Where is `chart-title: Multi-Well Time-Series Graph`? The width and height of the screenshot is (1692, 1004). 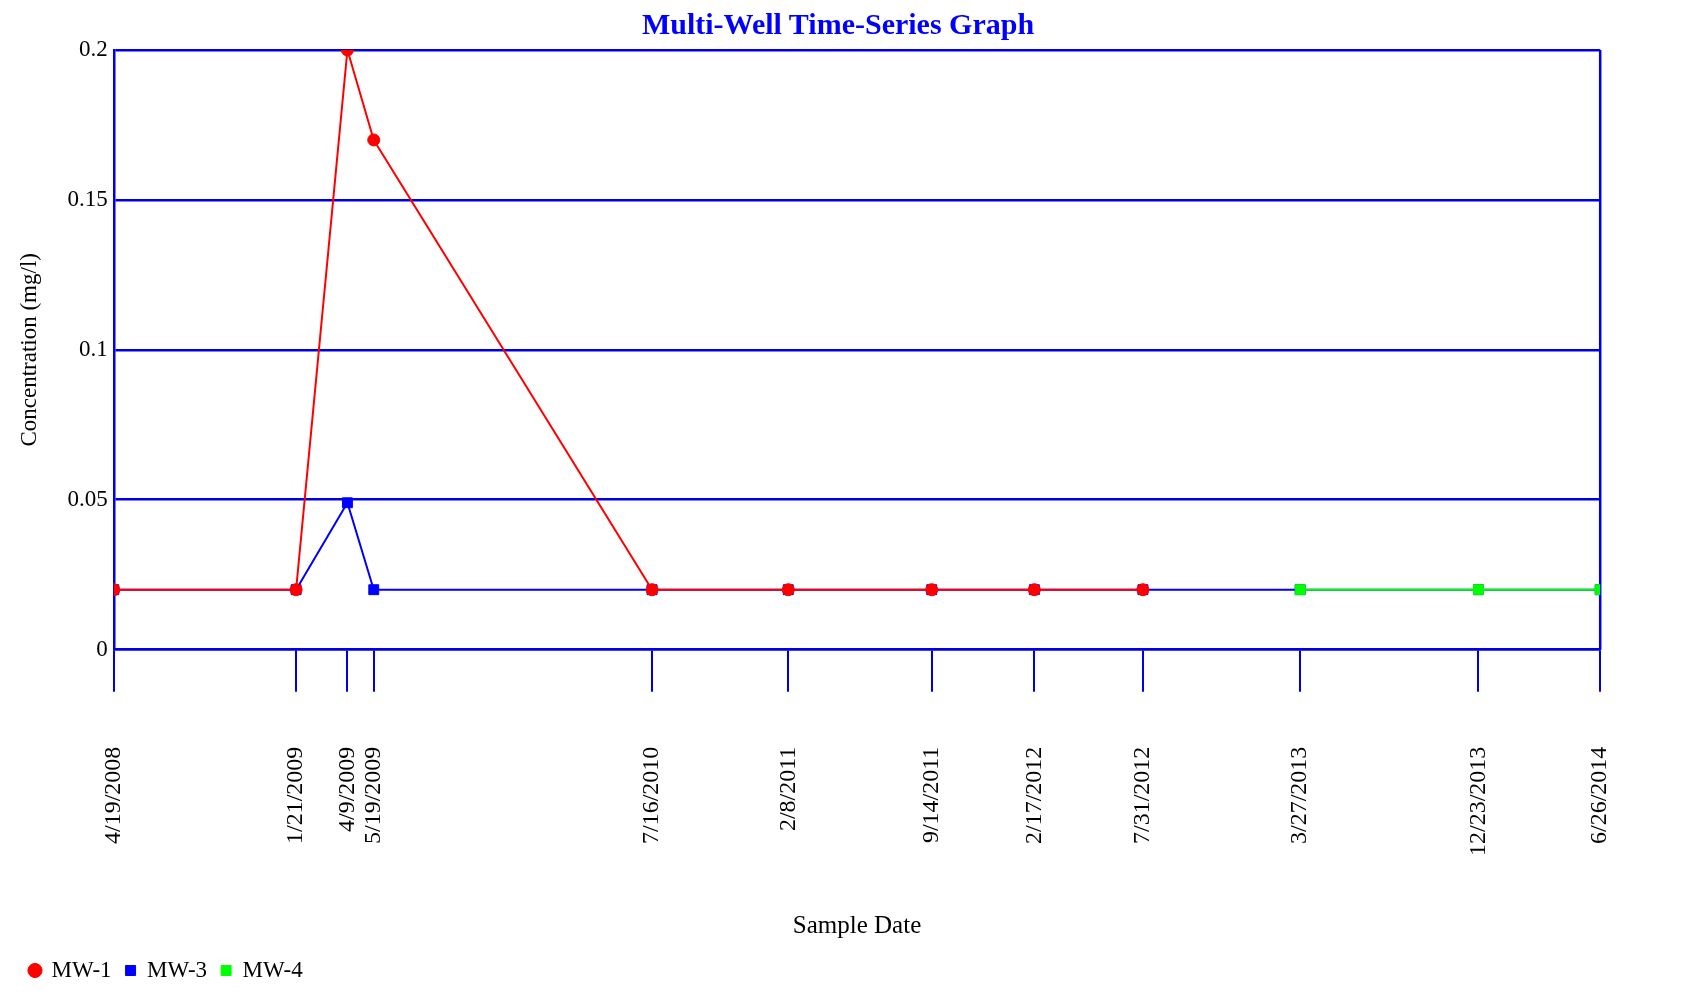 chart-title: Multi-Well Time-Series Graph is located at coordinates (838, 23).